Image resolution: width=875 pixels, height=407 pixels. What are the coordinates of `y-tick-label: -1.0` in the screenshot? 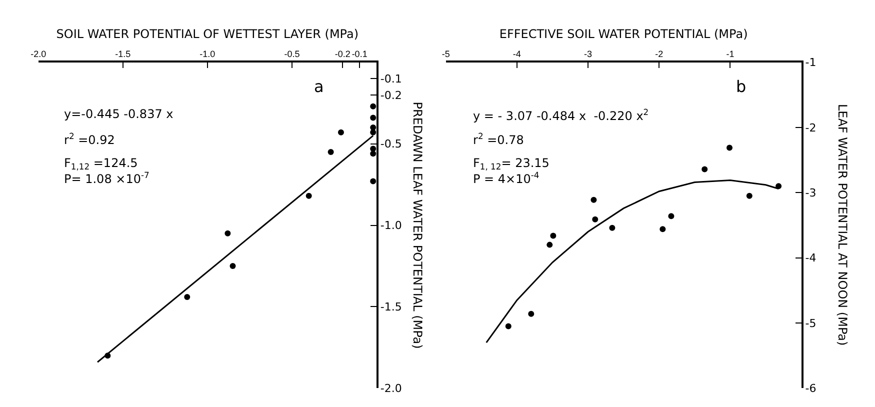 It's located at (391, 225).